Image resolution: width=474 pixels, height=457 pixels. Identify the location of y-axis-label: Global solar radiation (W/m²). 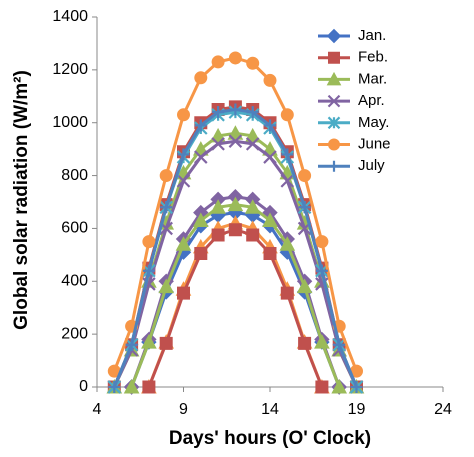
(21, 200).